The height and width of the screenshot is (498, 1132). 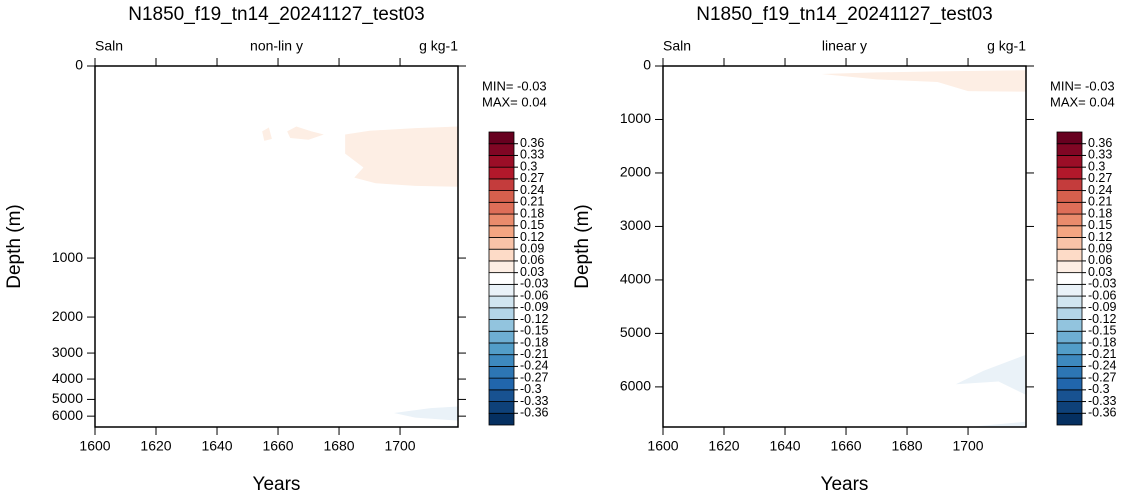 I want to click on y-tick-label: 1000, so click(x=67, y=257).